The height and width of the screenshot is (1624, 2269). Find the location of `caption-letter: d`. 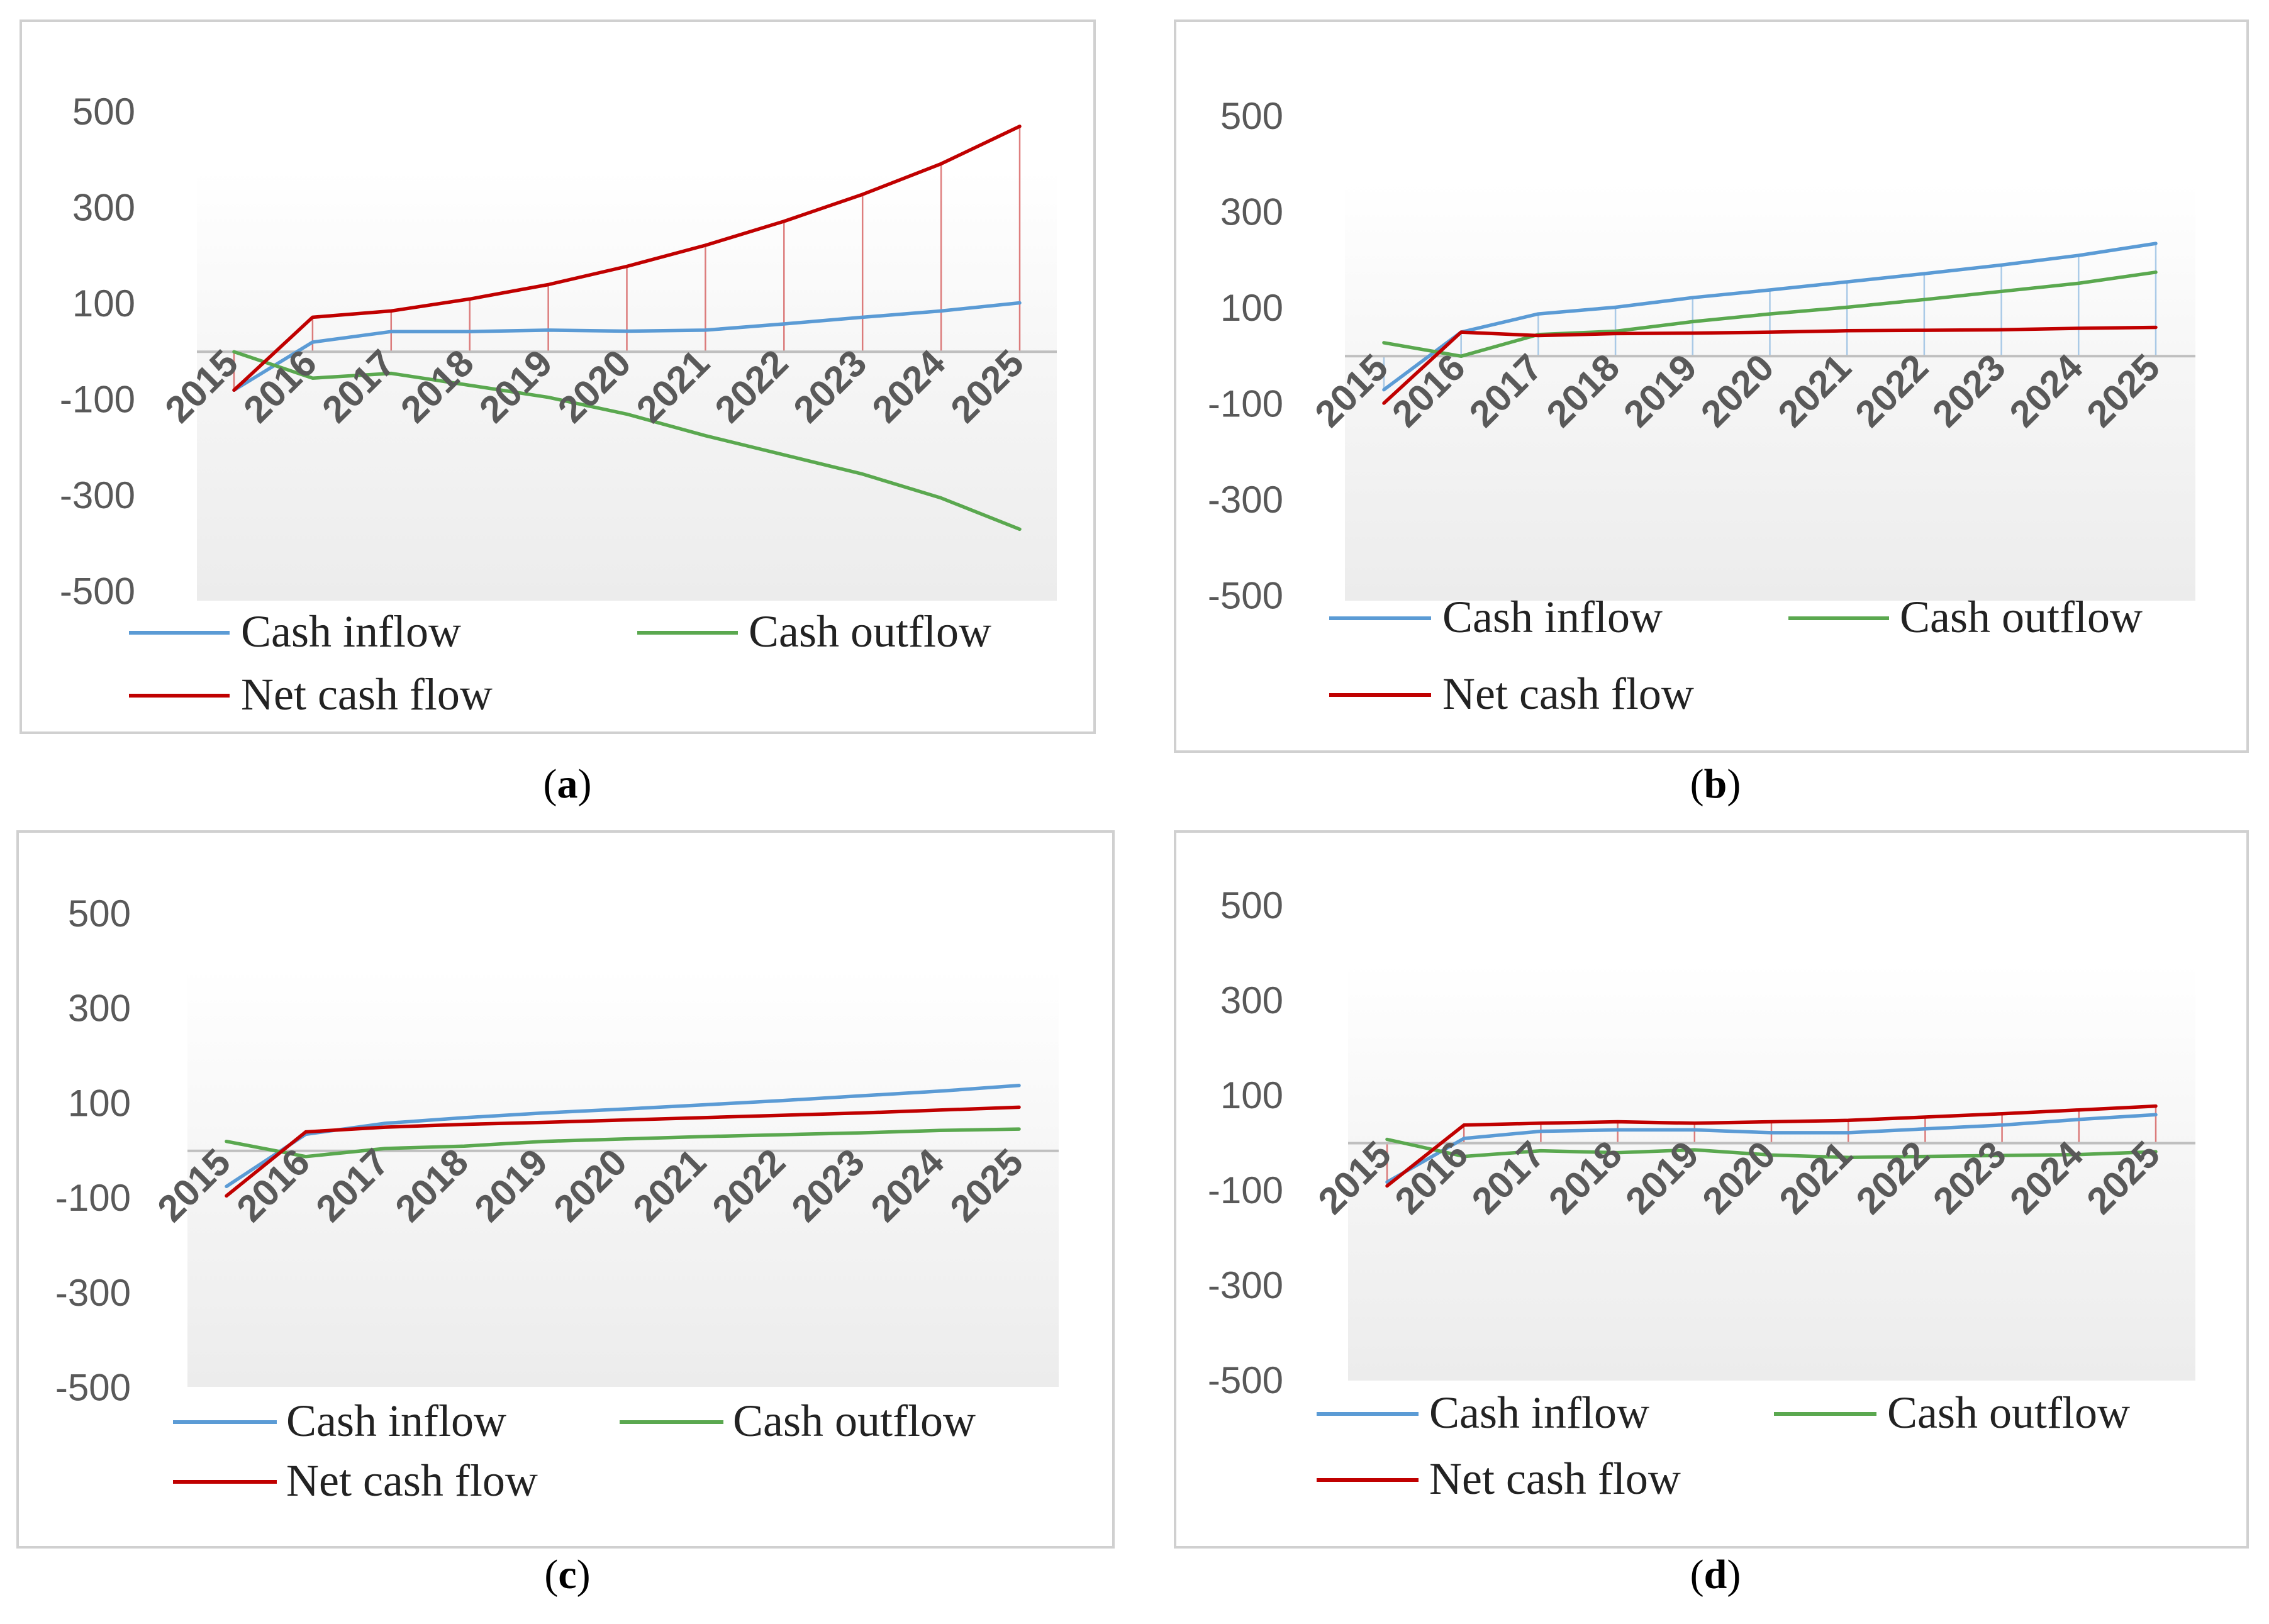

caption-letter: d is located at coordinates (1716, 1575).